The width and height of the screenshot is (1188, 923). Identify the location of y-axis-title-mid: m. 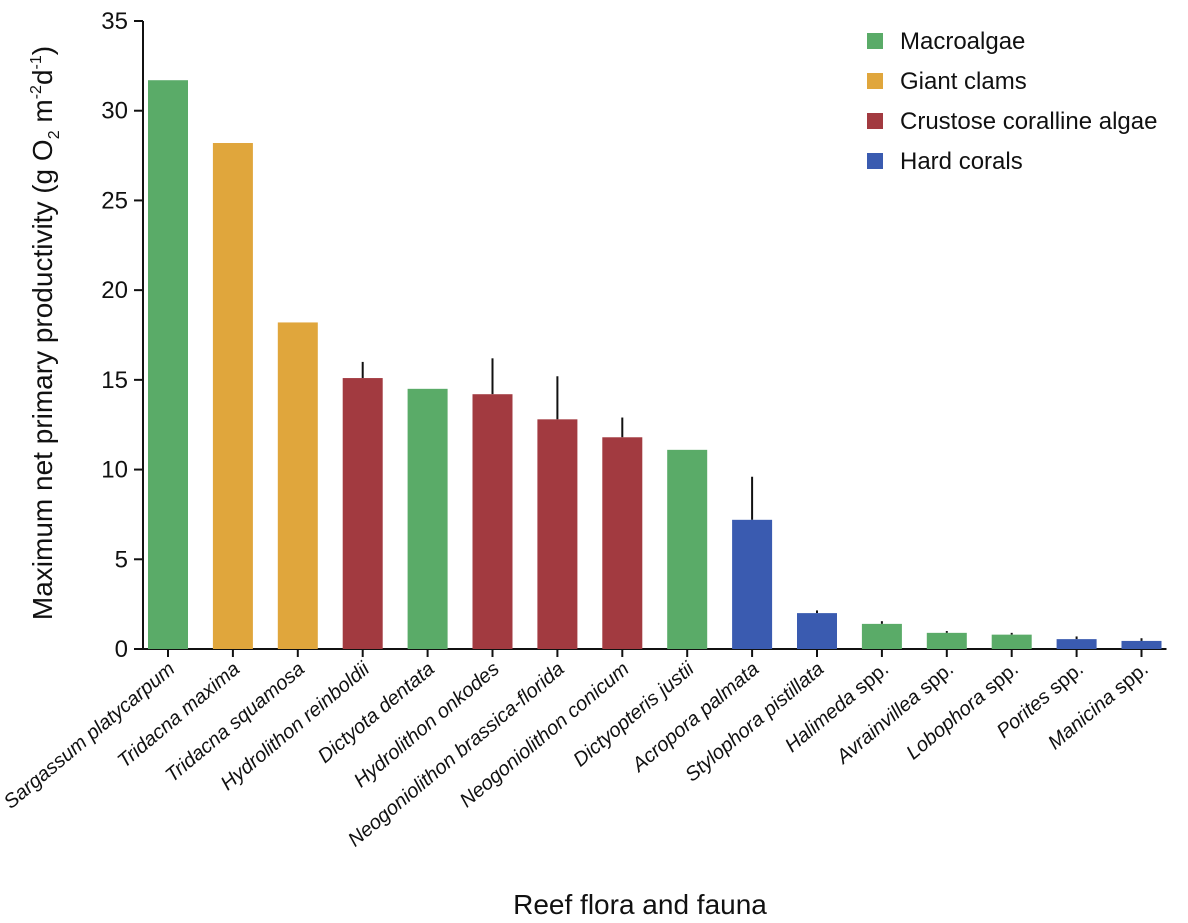
(42, 114).